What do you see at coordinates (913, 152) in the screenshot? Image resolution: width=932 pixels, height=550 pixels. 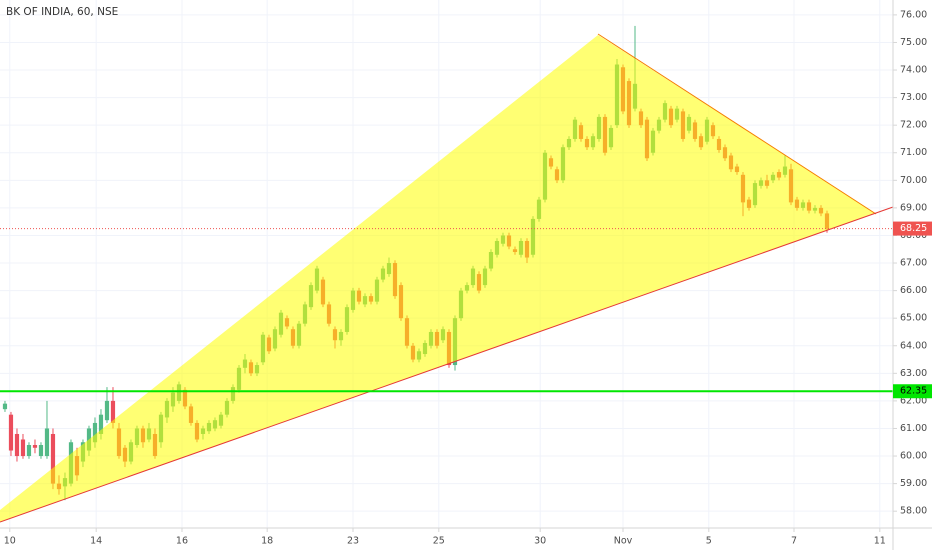 I see `y-tick-label: 71.00` at bounding box center [913, 152].